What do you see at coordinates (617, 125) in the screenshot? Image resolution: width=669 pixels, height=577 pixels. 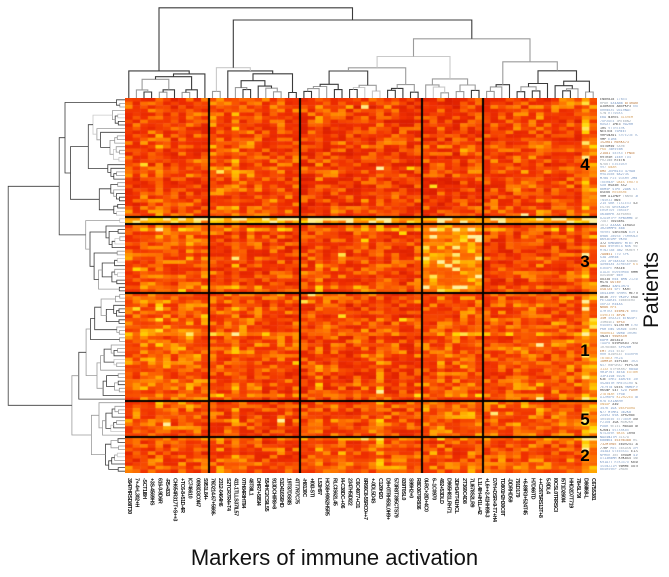 I see `row-label: RXSX7 1ME3 9A2RH` at bounding box center [617, 125].